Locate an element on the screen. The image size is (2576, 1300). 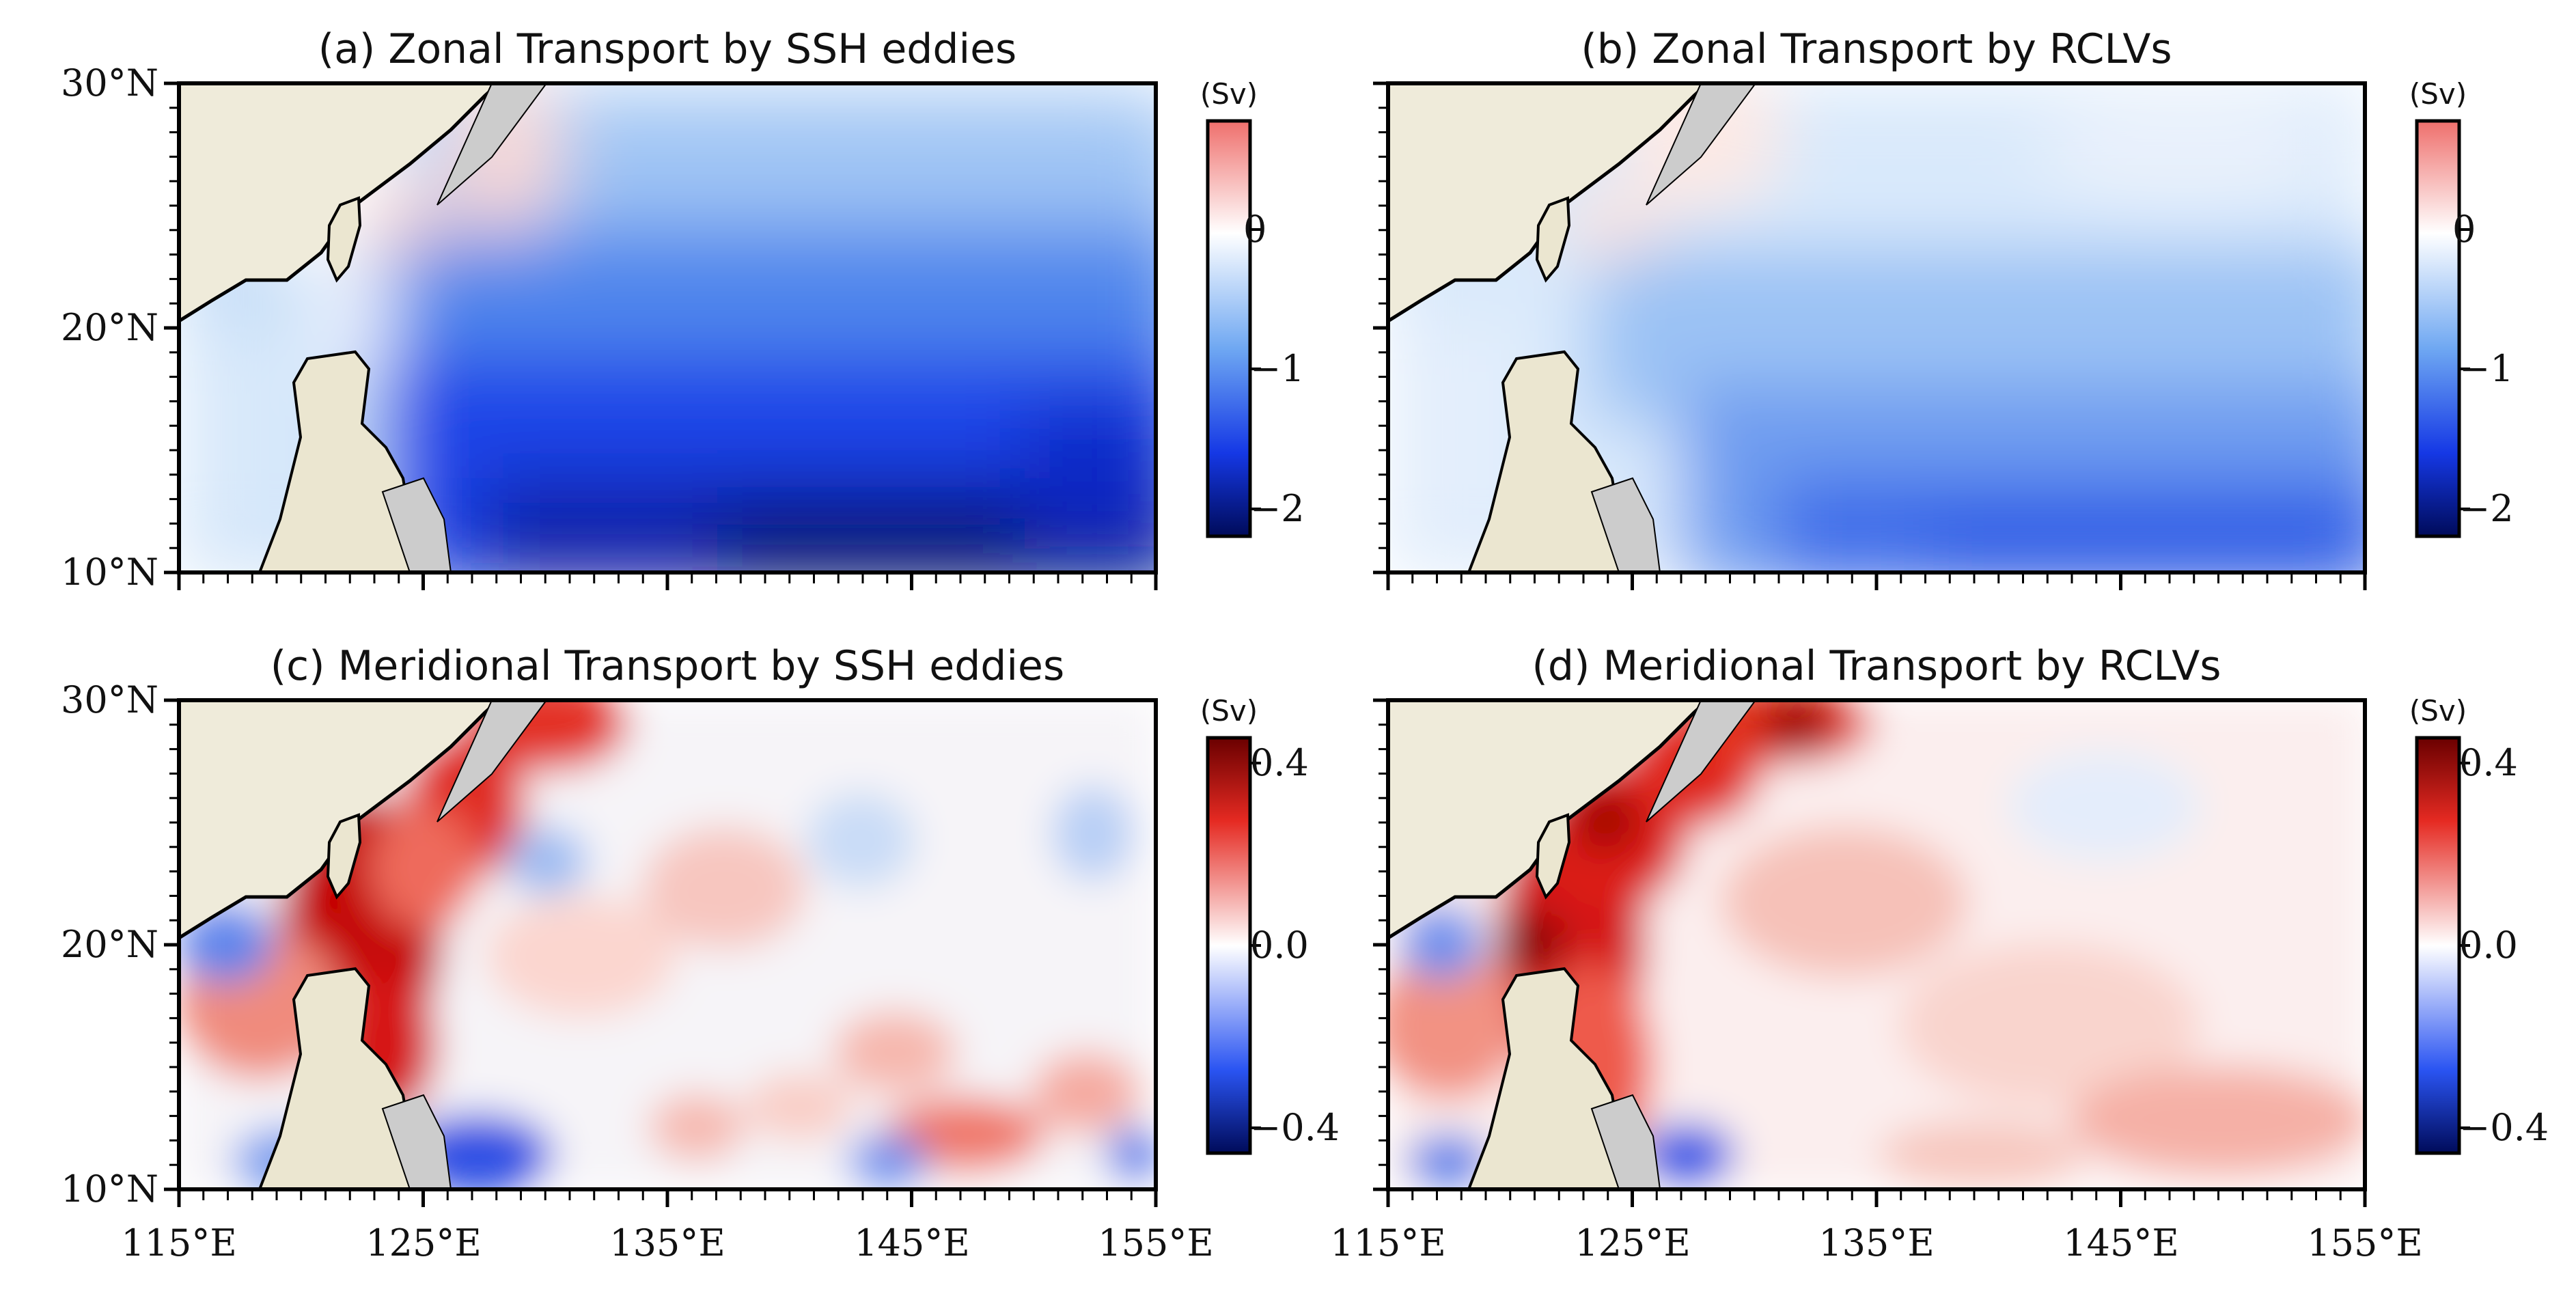
lon-labels-left: 115°E 125°E 135°E 145°E 155°E is located at coordinates (667, 1242).